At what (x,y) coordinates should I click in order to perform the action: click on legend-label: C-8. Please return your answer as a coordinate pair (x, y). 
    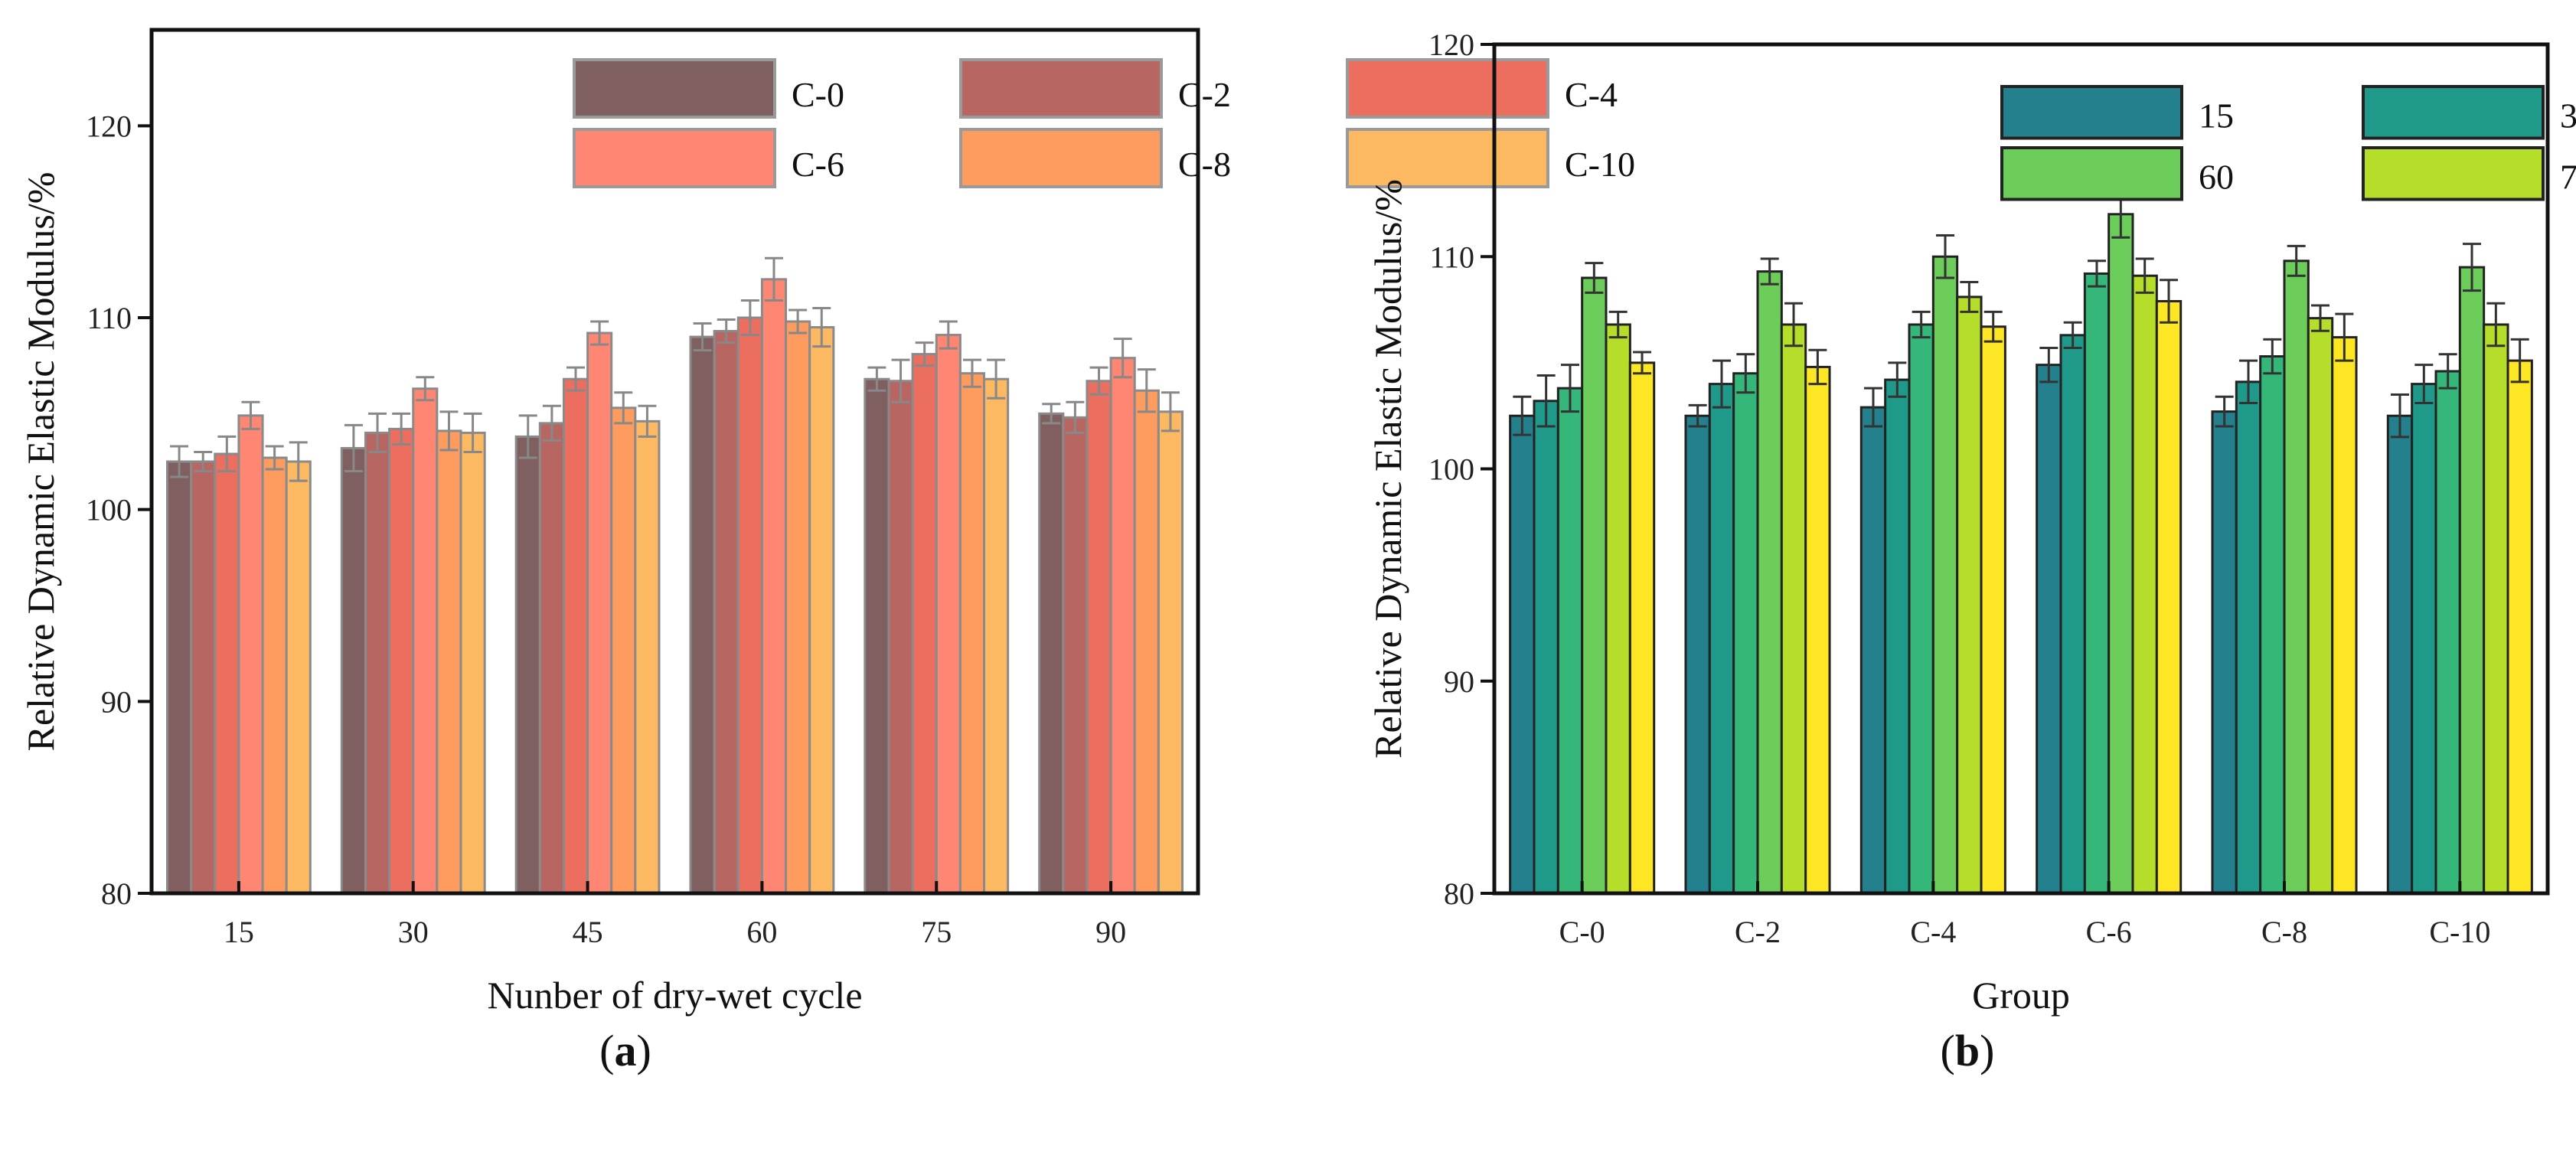
    Looking at the image, I should click on (1204, 164).